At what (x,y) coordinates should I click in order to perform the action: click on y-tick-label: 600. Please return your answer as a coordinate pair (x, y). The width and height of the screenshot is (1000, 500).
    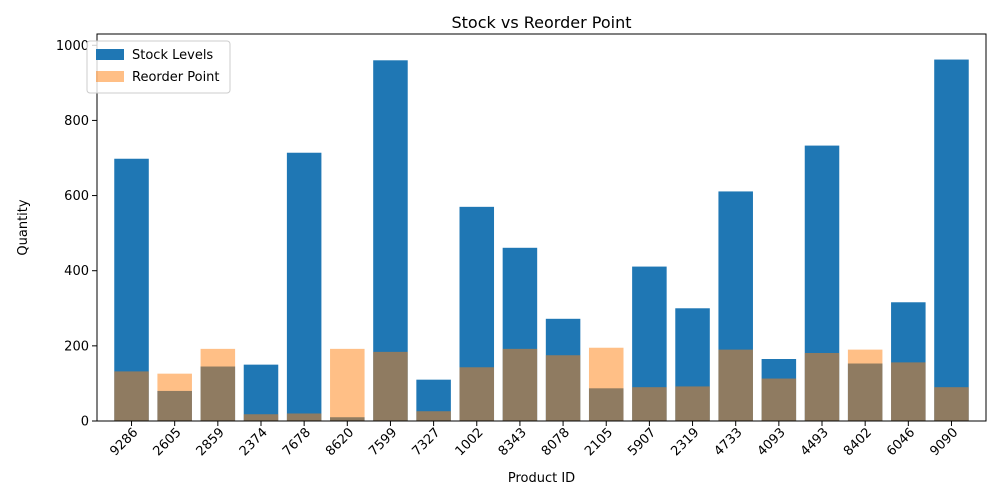
    Looking at the image, I should click on (76, 196).